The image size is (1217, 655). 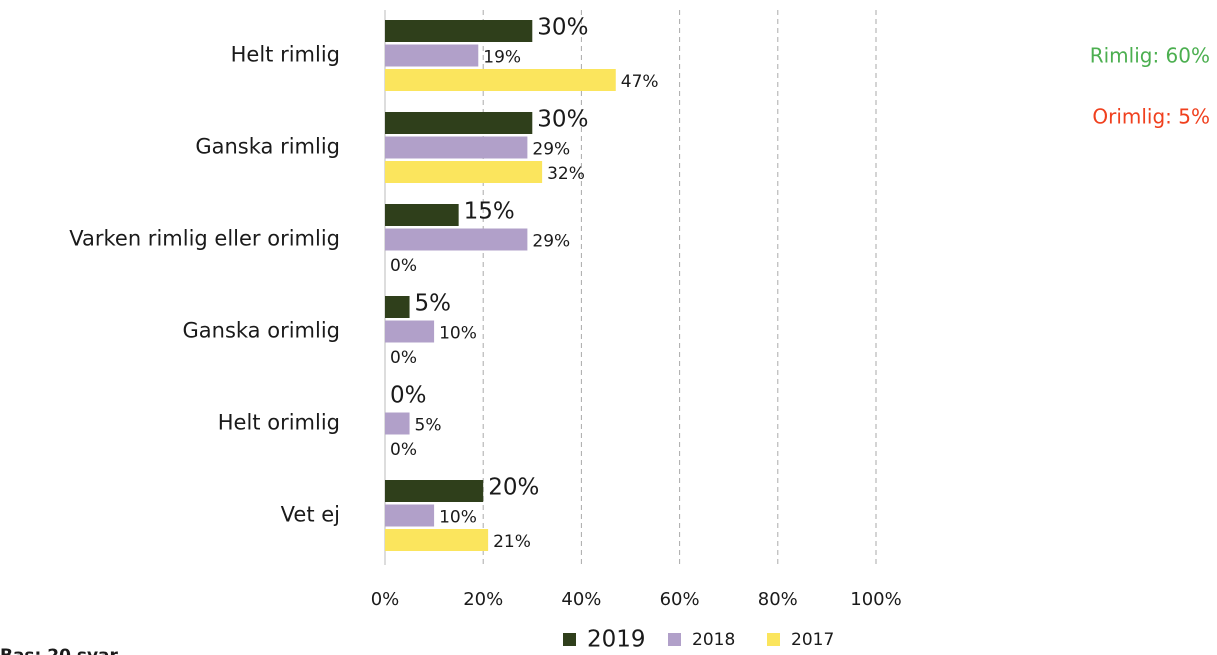 I want to click on value-label: 47%, so click(x=640, y=82).